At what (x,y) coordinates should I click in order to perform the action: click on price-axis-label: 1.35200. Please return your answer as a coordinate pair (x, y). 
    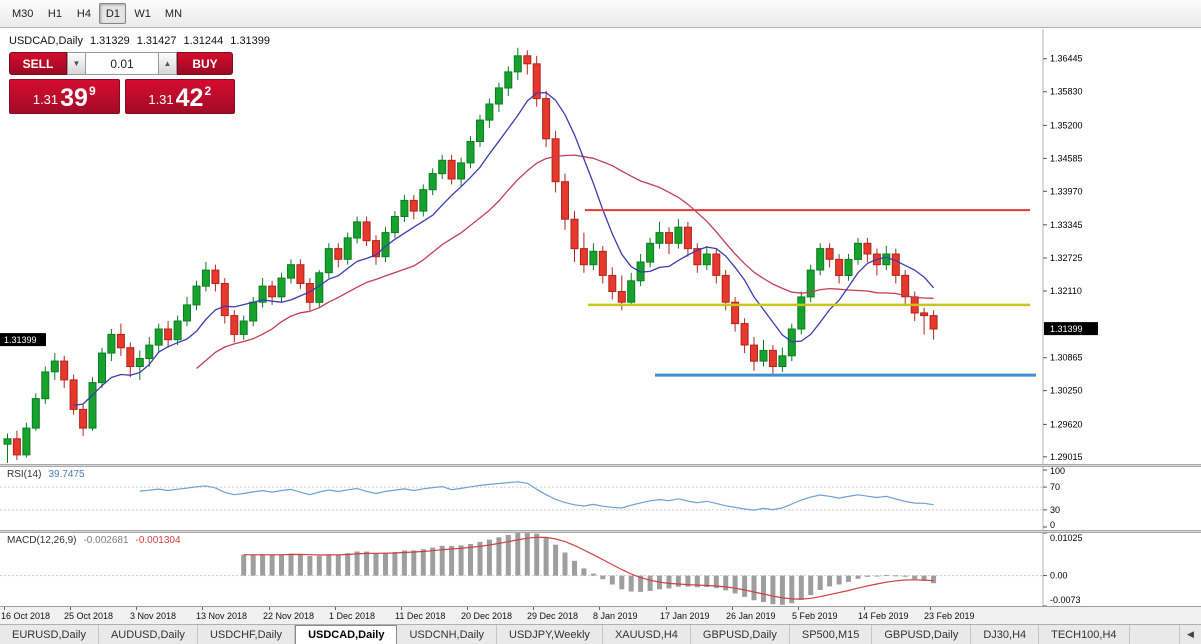
    Looking at the image, I should click on (1066, 125).